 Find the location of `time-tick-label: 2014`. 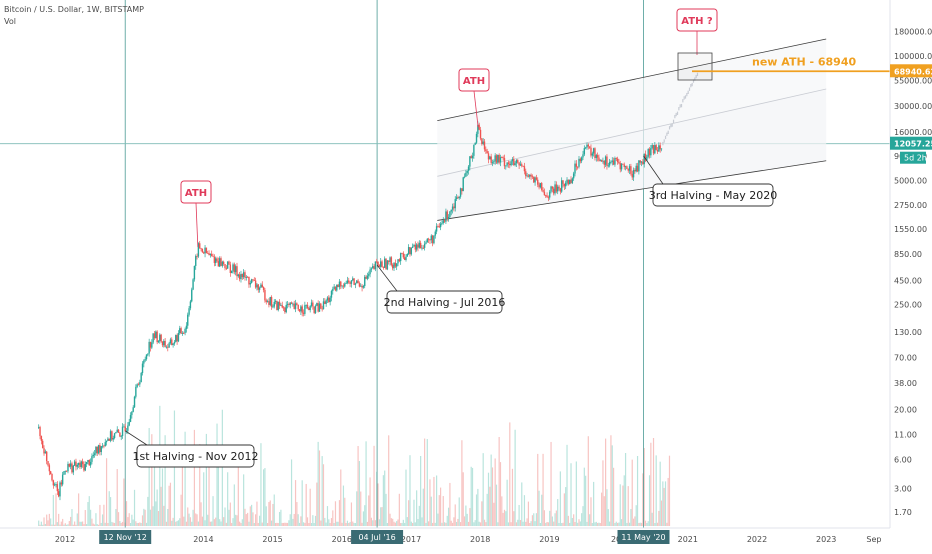

time-tick-label: 2014 is located at coordinates (203, 539).